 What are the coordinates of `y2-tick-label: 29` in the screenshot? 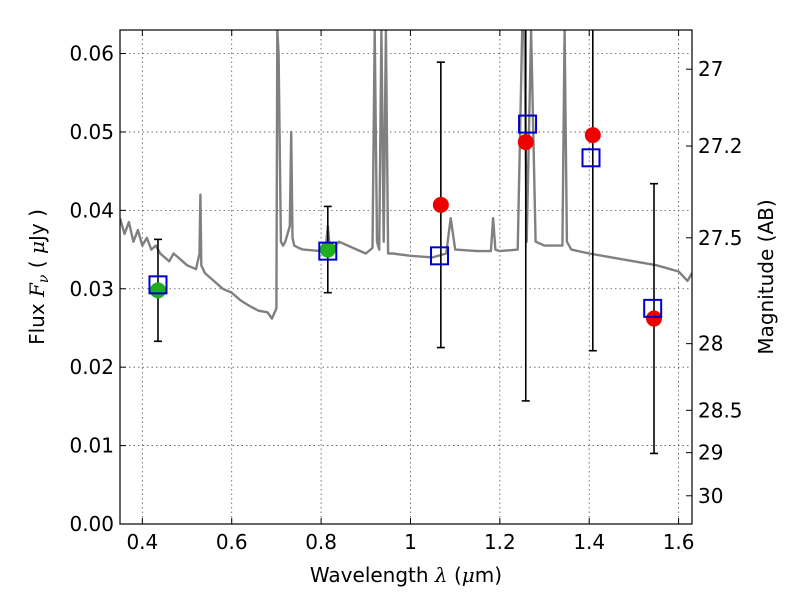 It's located at (710, 453).